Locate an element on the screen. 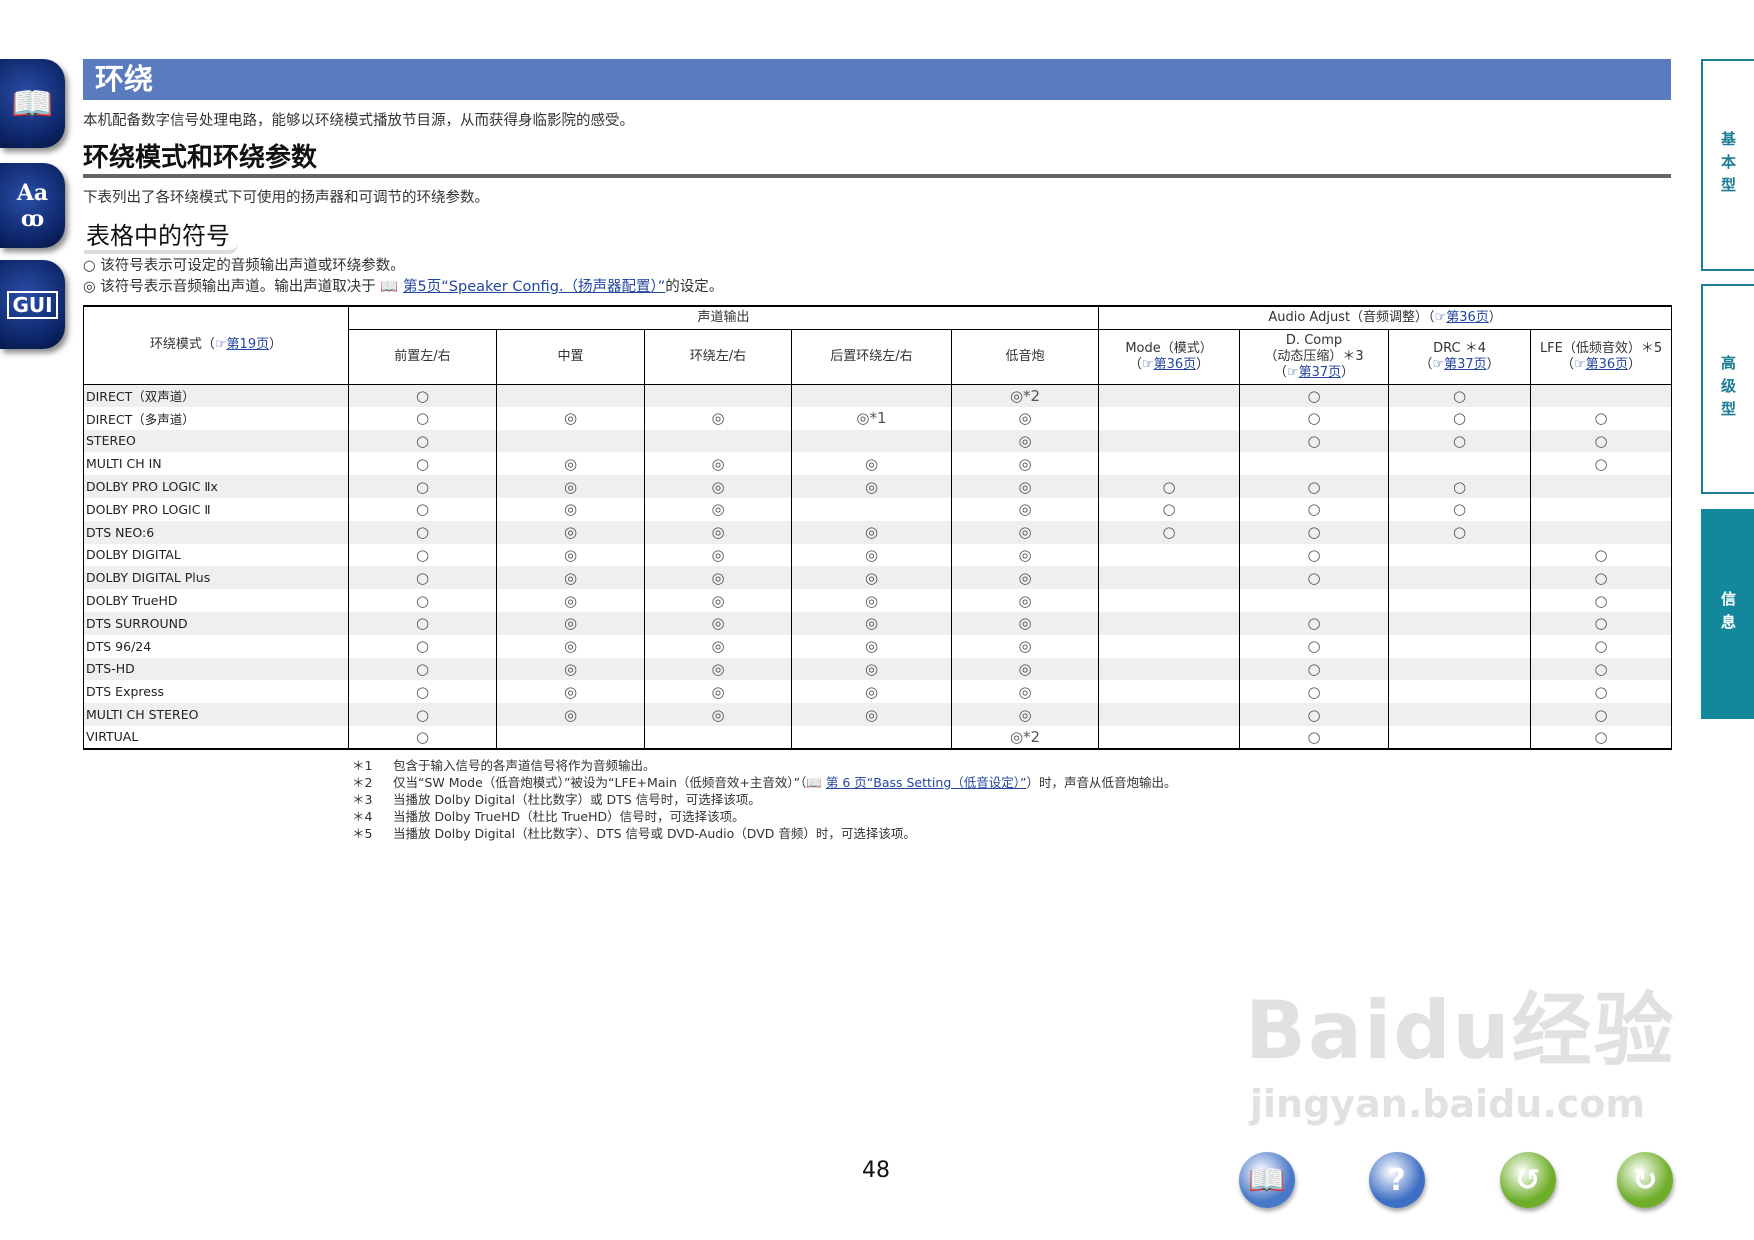 The width and height of the screenshot is (1754, 1240). tab-basic: 基本型 is located at coordinates (1727, 165).